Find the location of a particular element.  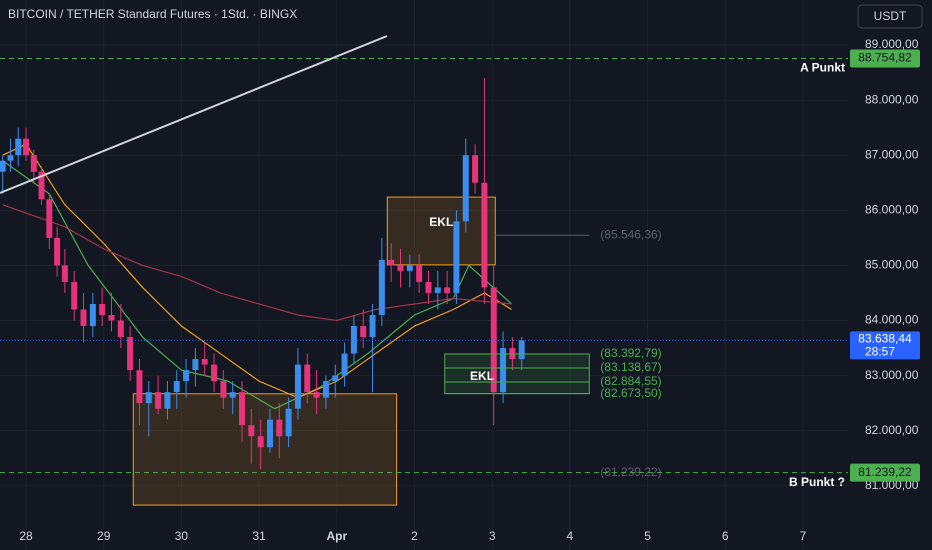

x-tick-label: Apr is located at coordinates (336, 536).